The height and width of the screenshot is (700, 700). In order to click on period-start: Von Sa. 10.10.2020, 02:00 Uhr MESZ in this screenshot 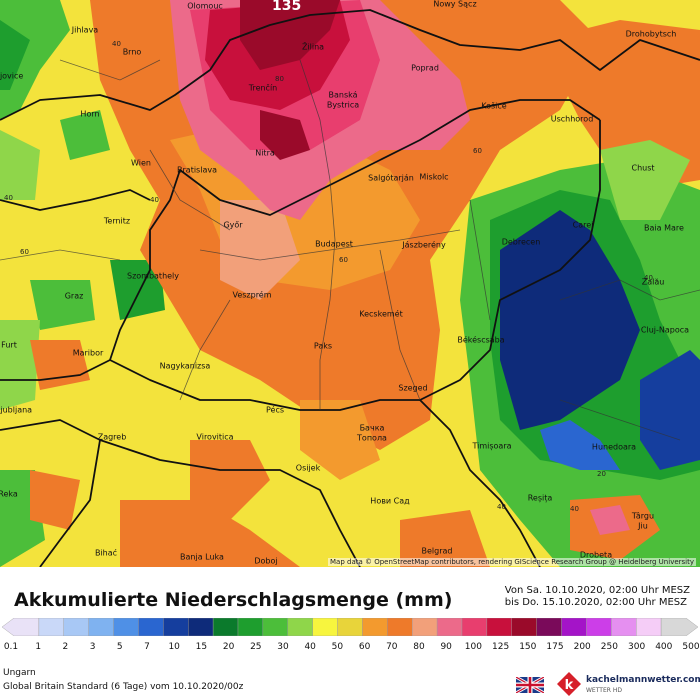, I will do `click(597, 590)`.